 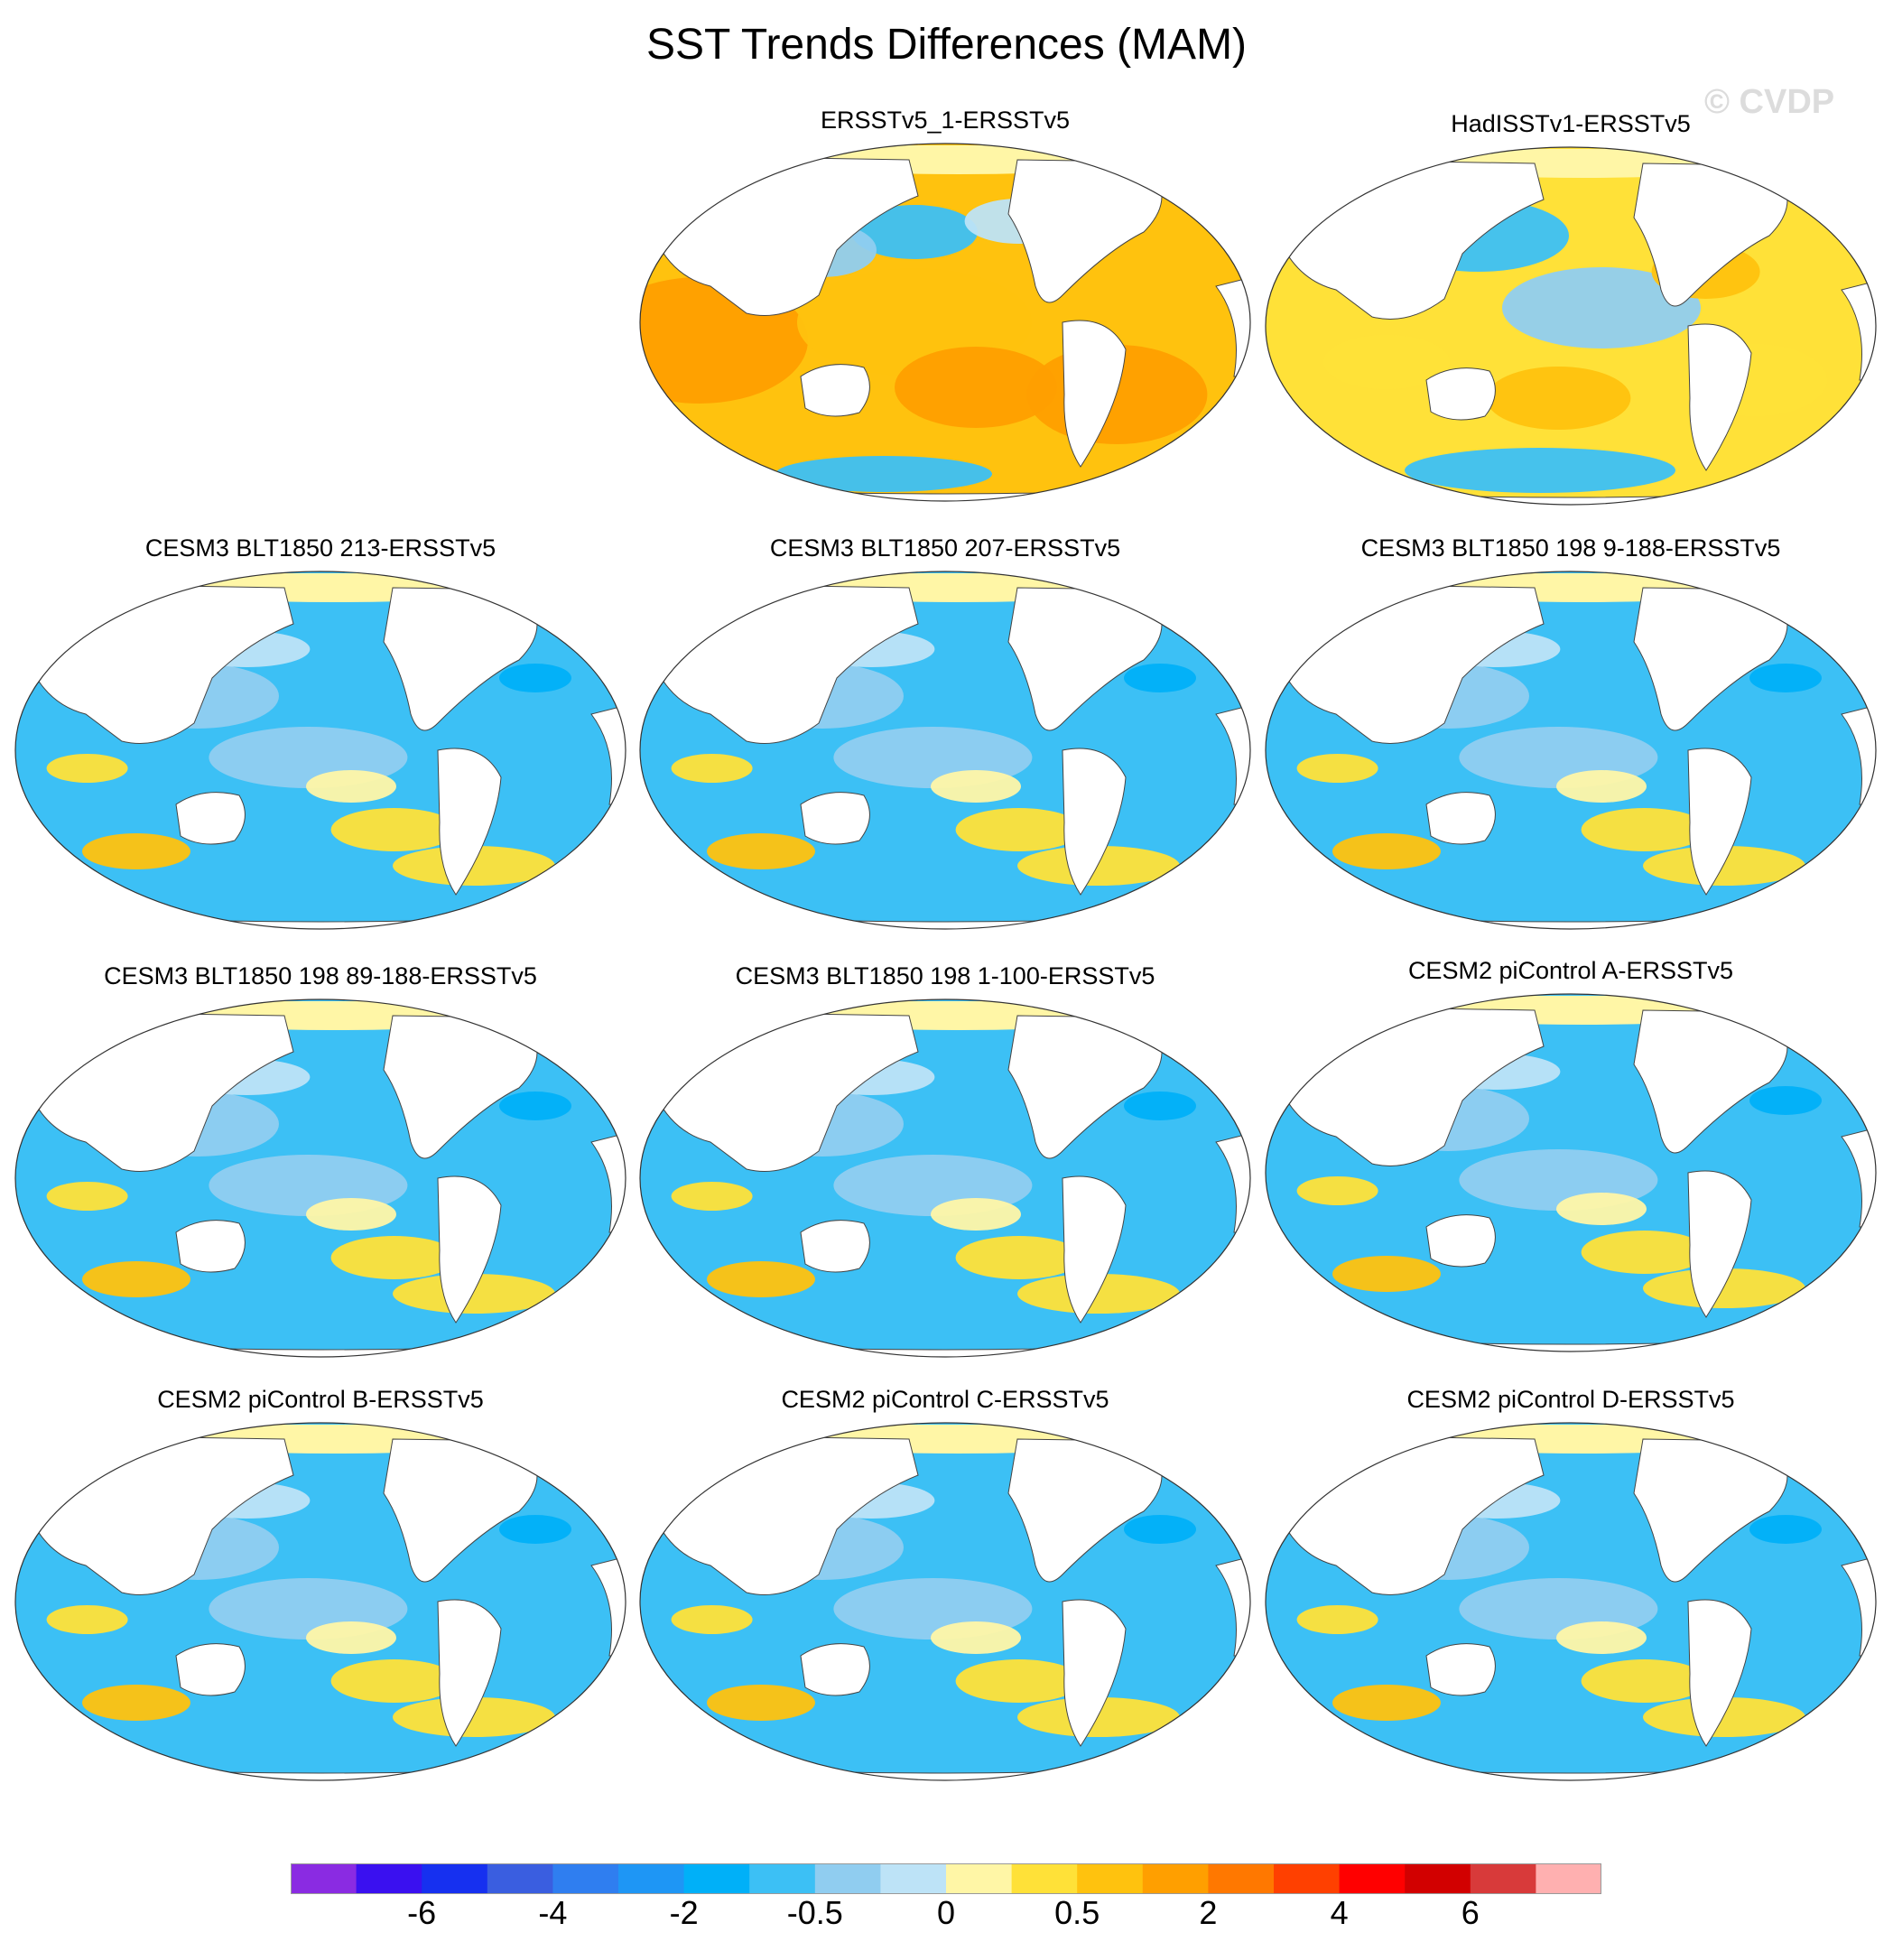 What do you see at coordinates (1570, 548) in the screenshot?
I see `panel-title: CESM3 BLT1850 198 9-188-ERSSTv5` at bounding box center [1570, 548].